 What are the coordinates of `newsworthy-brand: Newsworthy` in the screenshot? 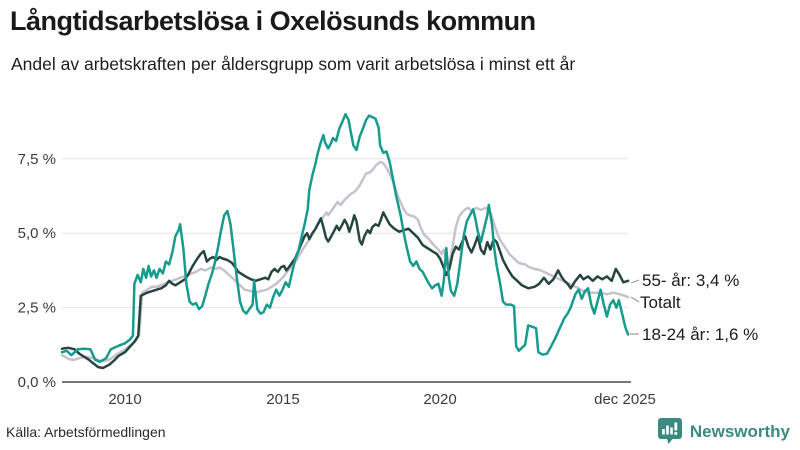 It's located at (723, 432).